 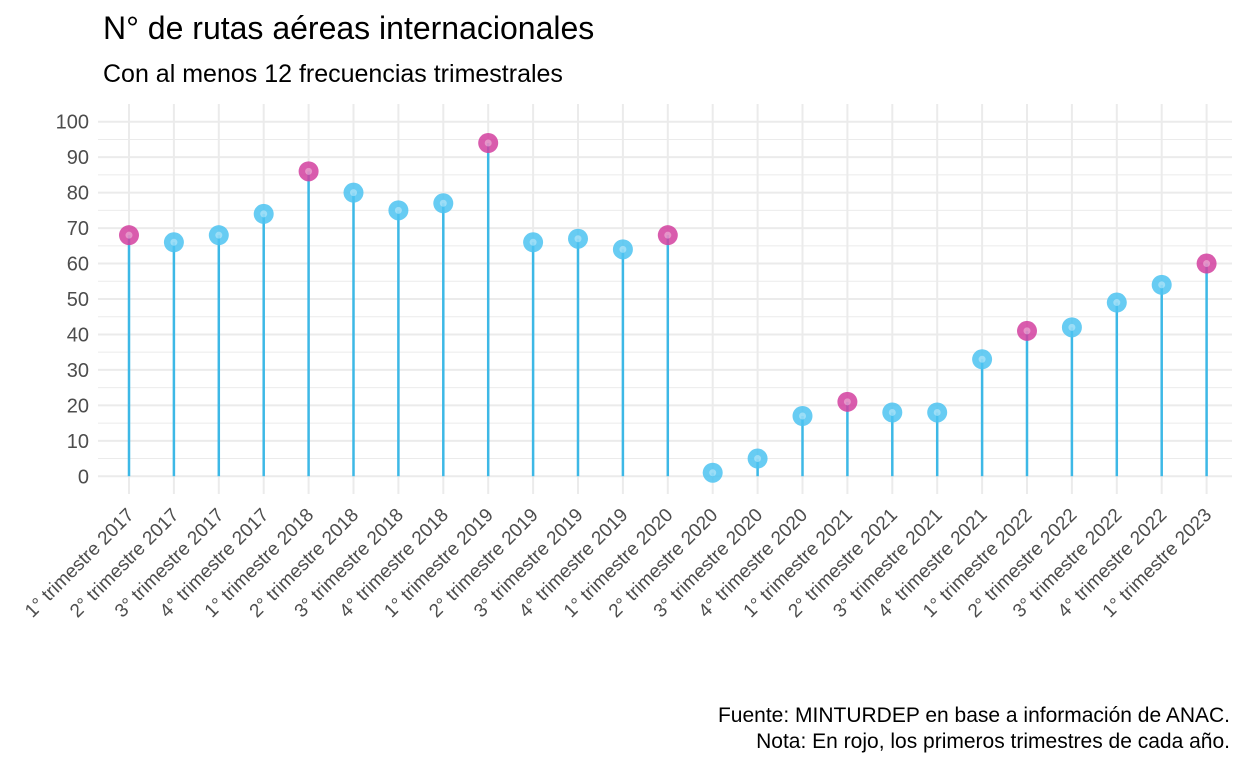 I want to click on y-tick-label: 0, so click(x=83, y=477).